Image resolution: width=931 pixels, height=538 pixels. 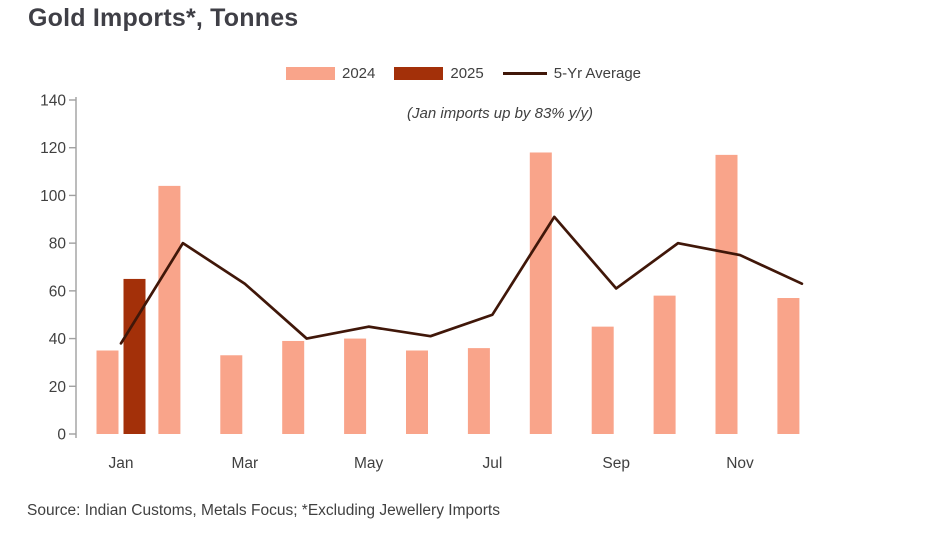 I want to click on y-tick-label-120: 120, so click(x=53, y=148).